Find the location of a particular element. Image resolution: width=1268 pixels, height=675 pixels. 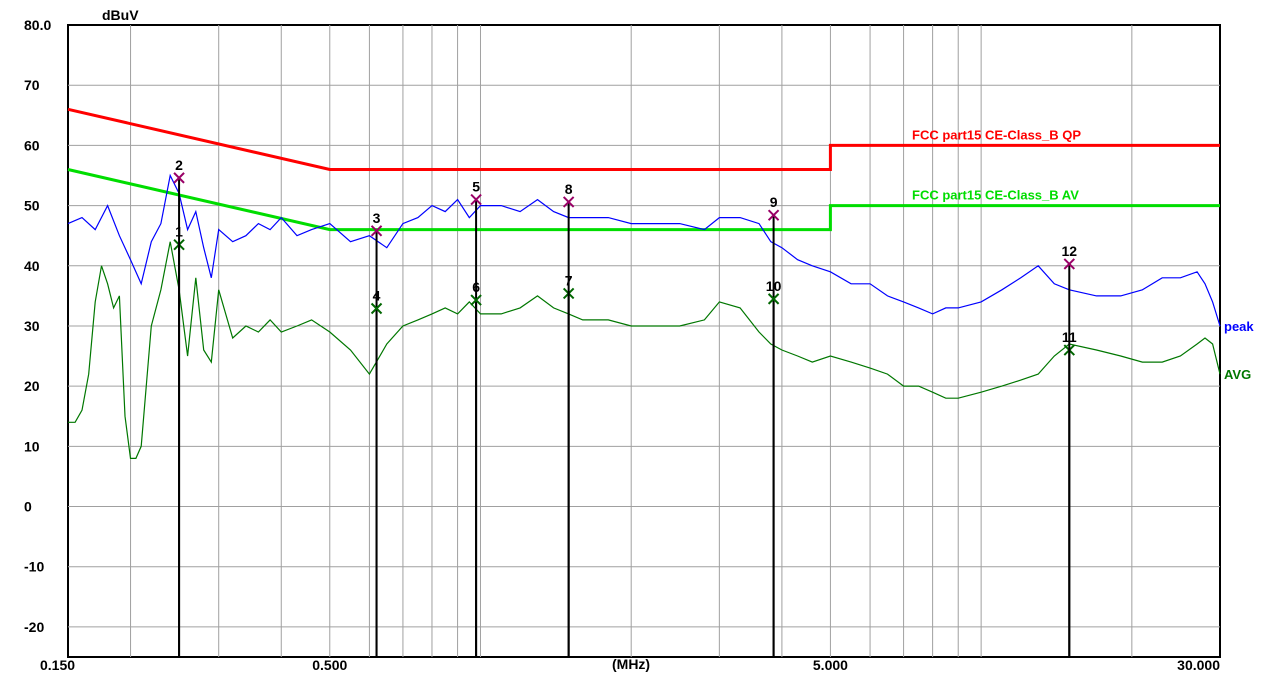

marker-label: 10 is located at coordinates (774, 286).